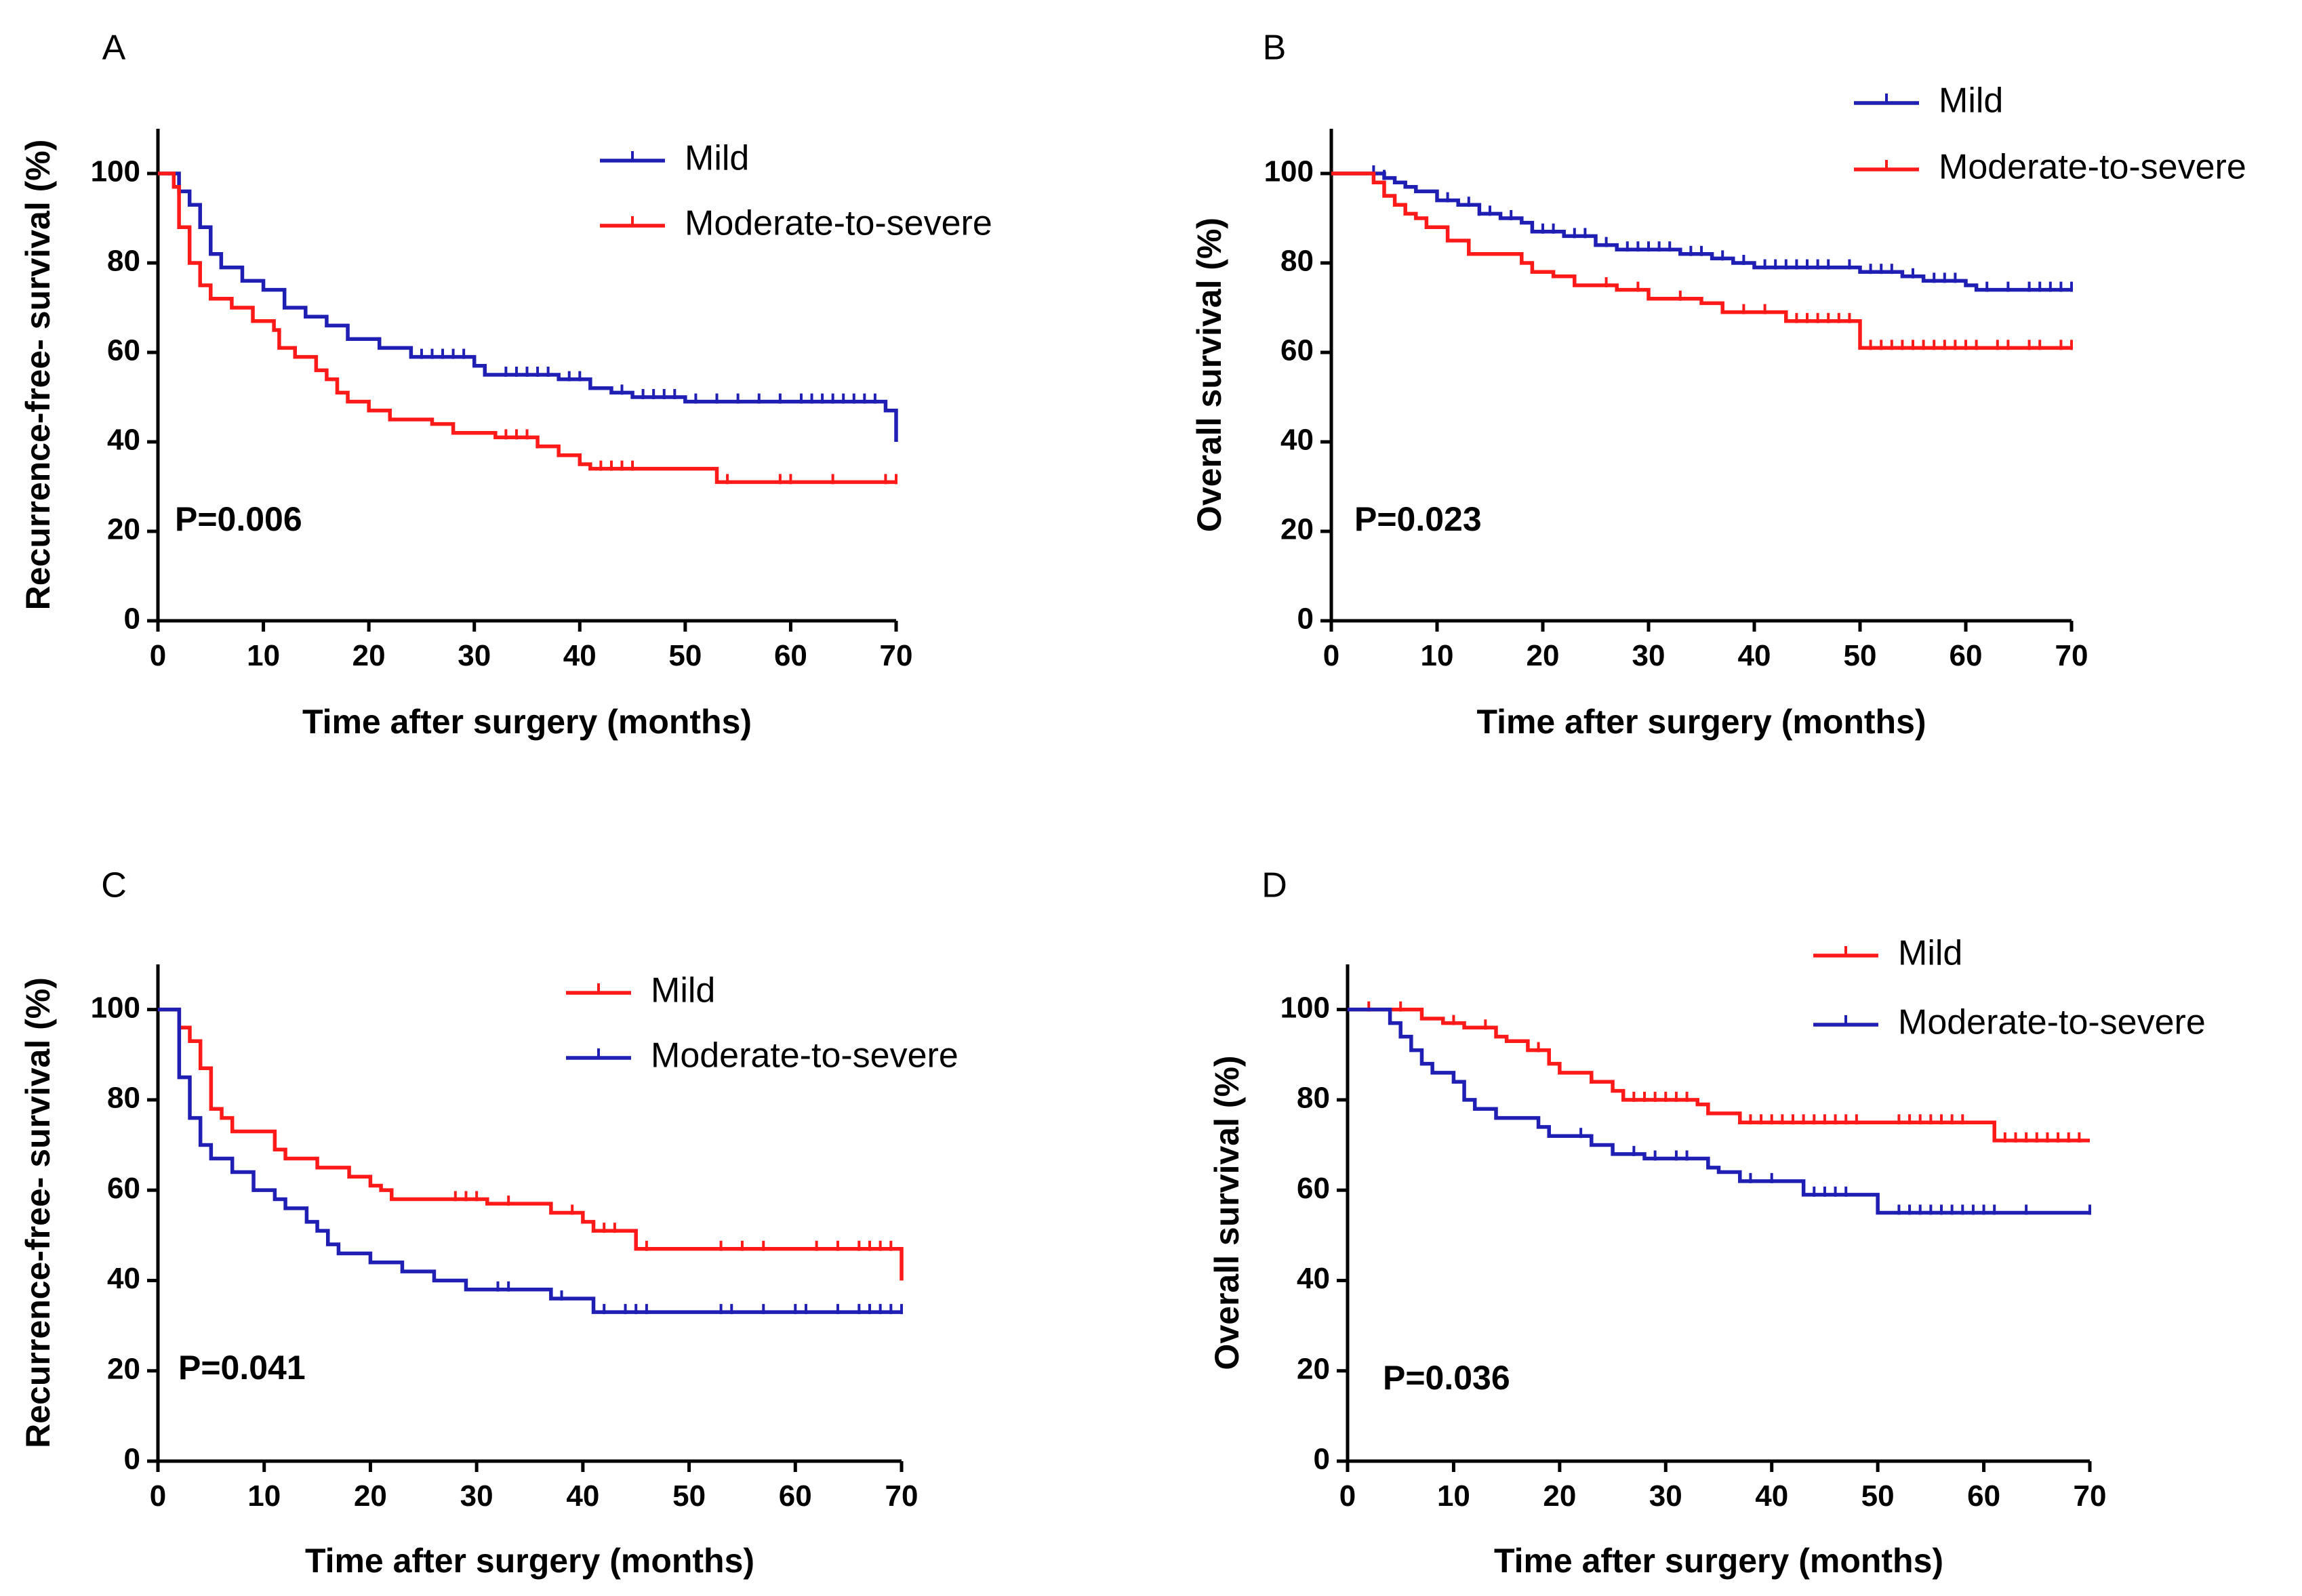 This screenshot has width=2302, height=1596. I want to click on p-value-annotation: P=0.006, so click(238, 519).